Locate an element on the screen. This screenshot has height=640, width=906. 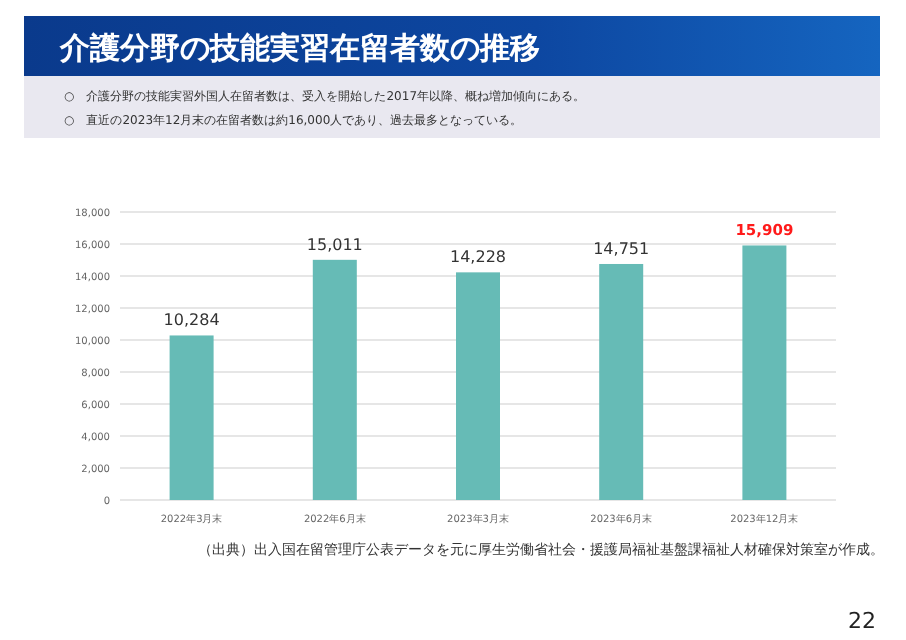
data-label: 14,228 is located at coordinates (478, 257).